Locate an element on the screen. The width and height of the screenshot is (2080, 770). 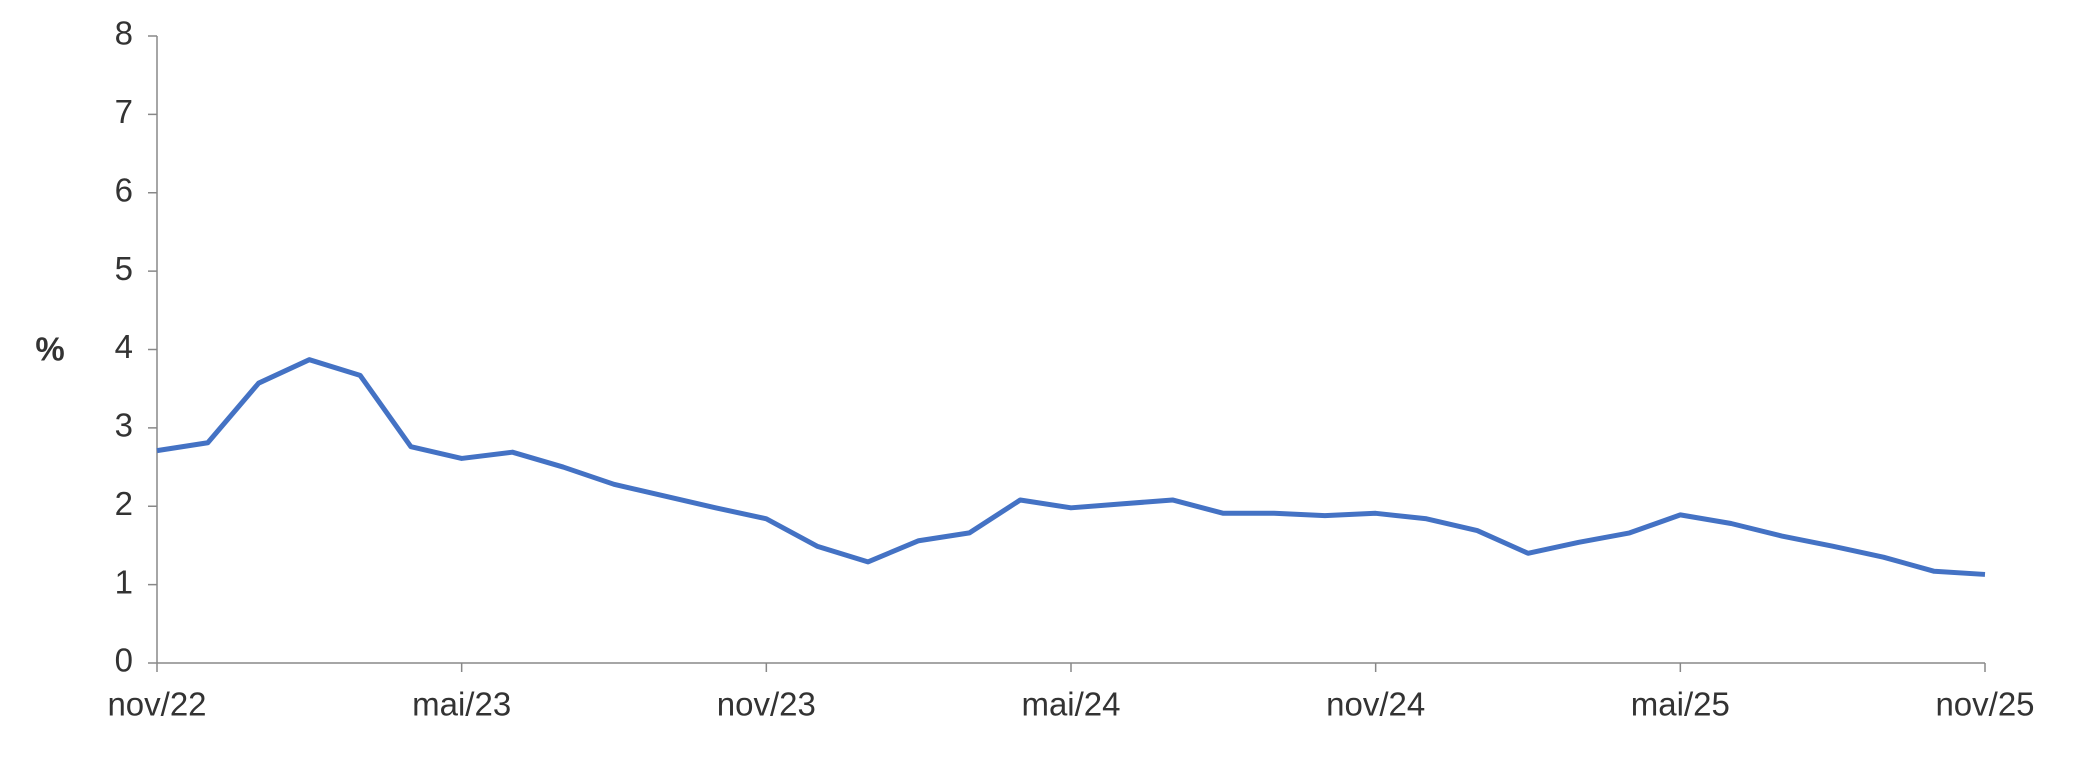
x-tick-label: nov/25 is located at coordinates (1984, 704).